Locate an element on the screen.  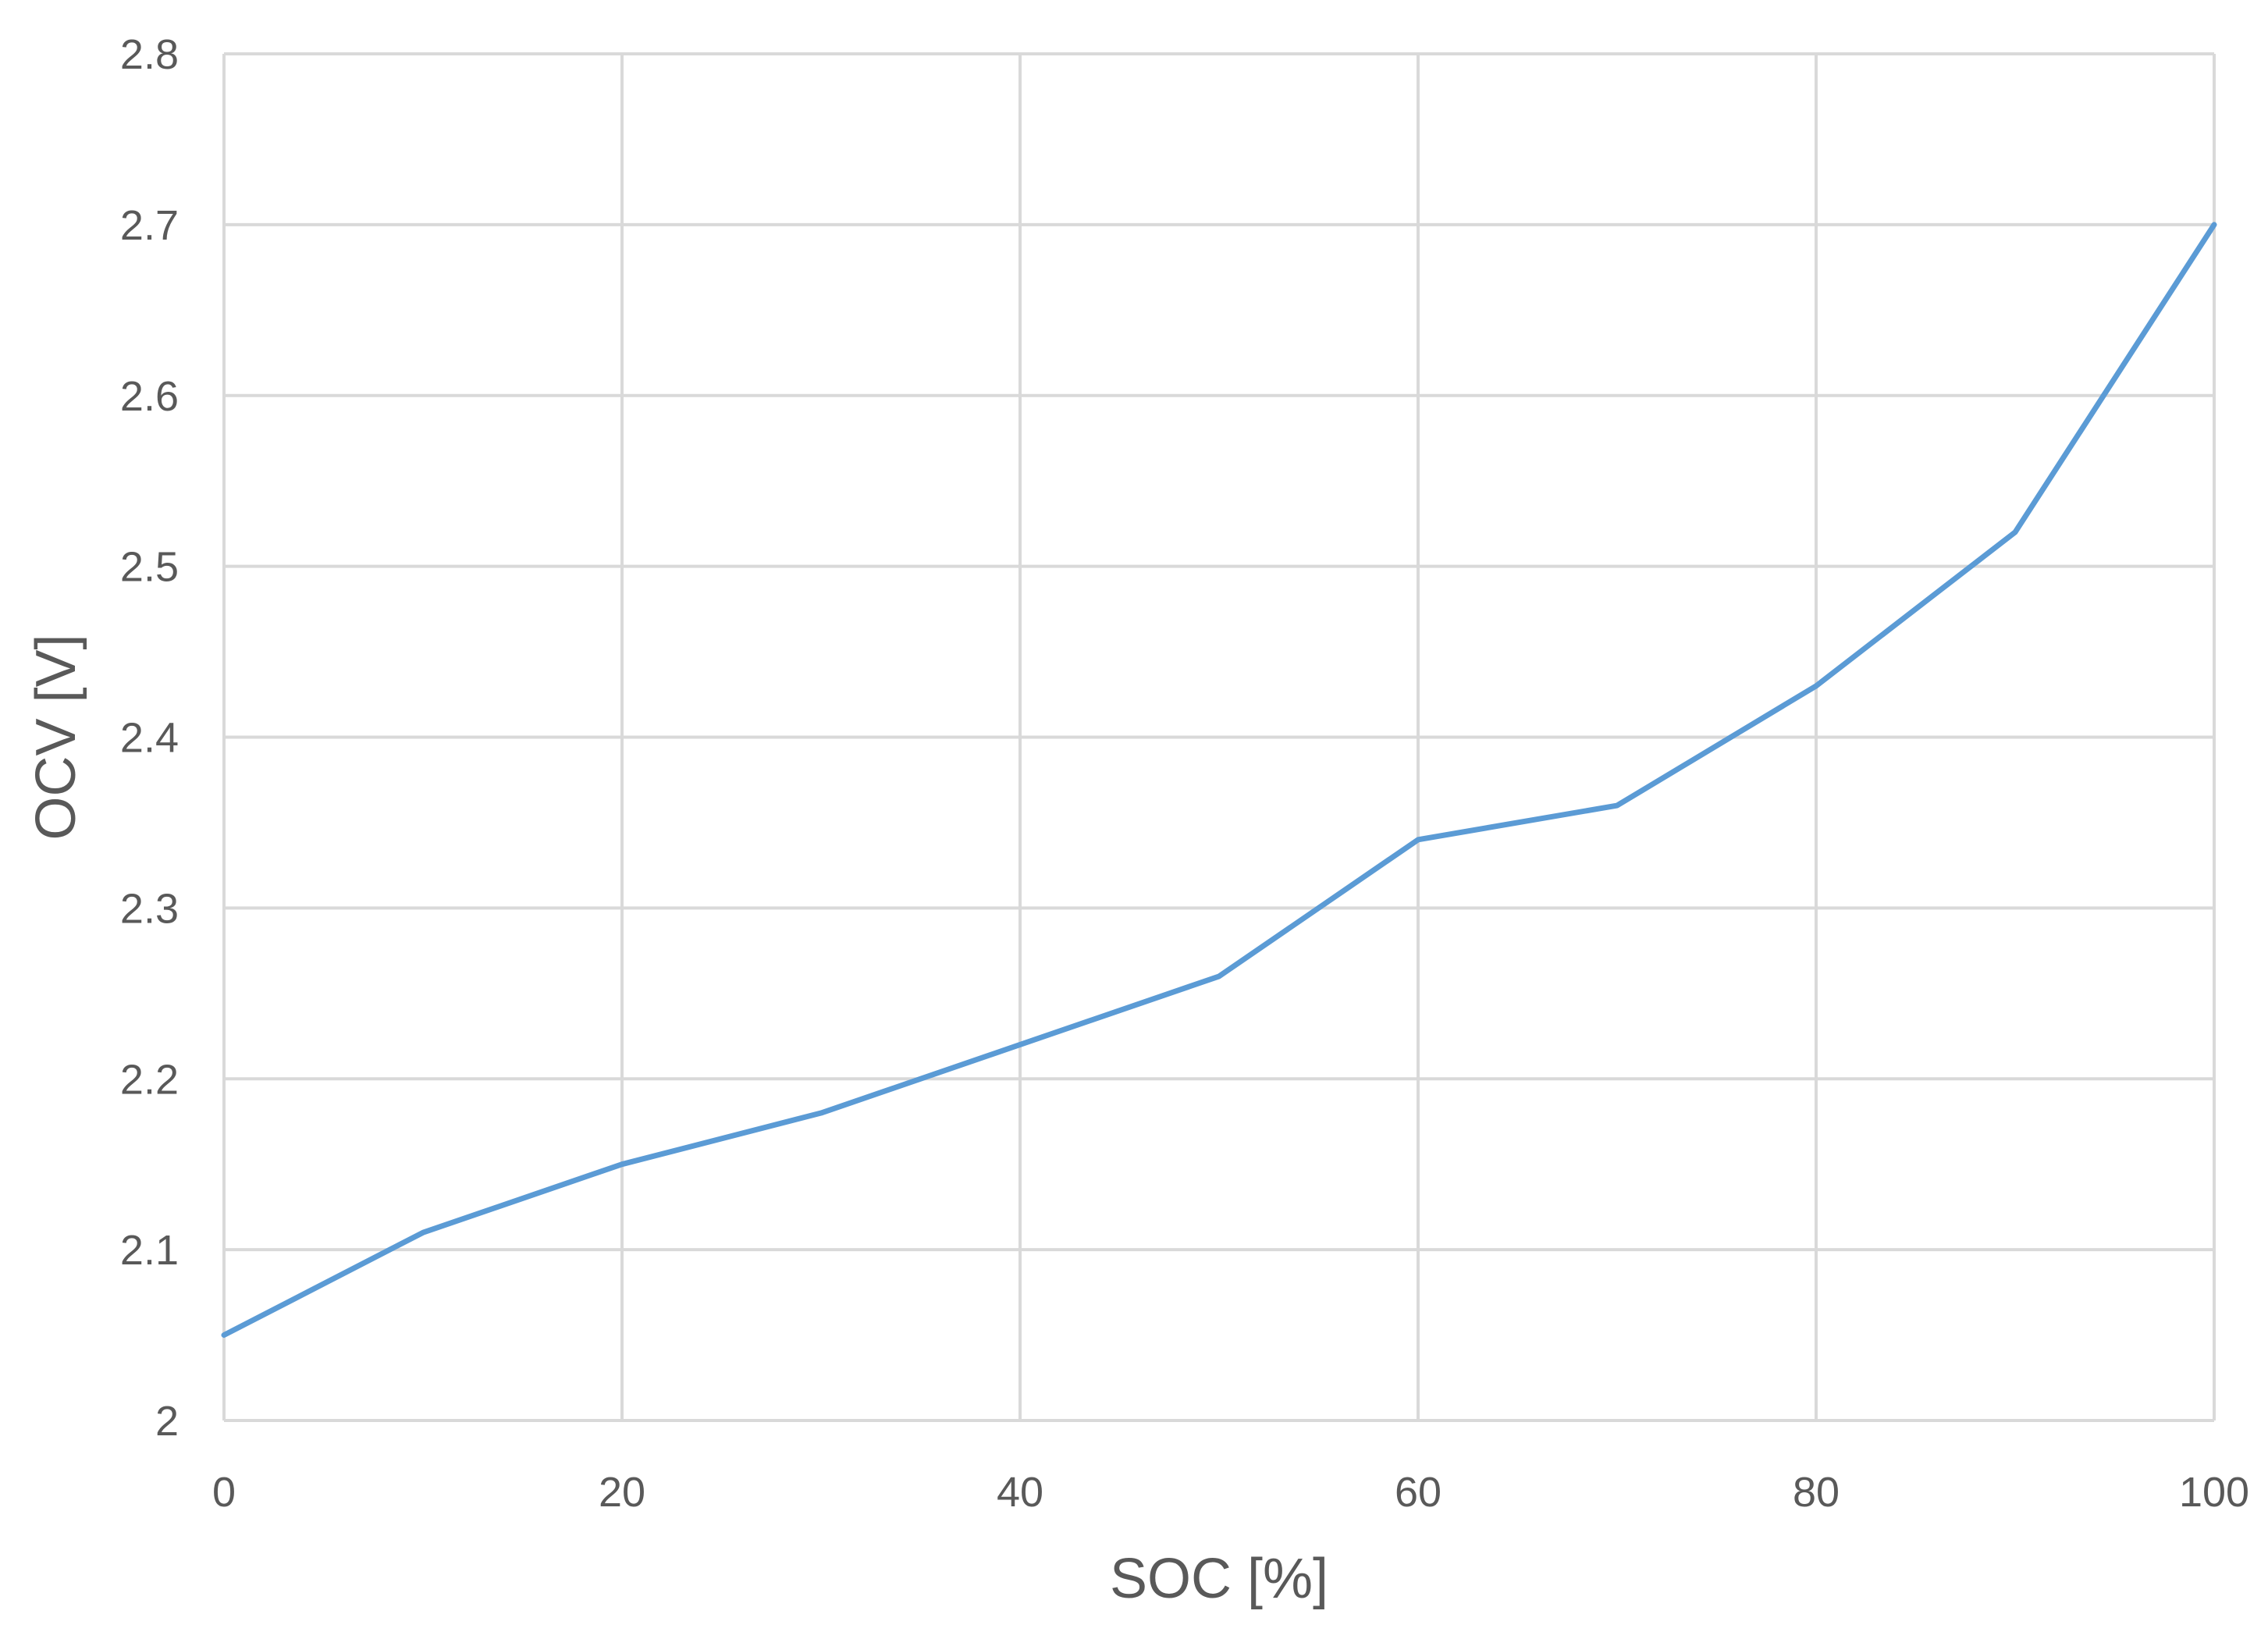
y-tick-label-8: 2.8 is located at coordinates (149, 54).